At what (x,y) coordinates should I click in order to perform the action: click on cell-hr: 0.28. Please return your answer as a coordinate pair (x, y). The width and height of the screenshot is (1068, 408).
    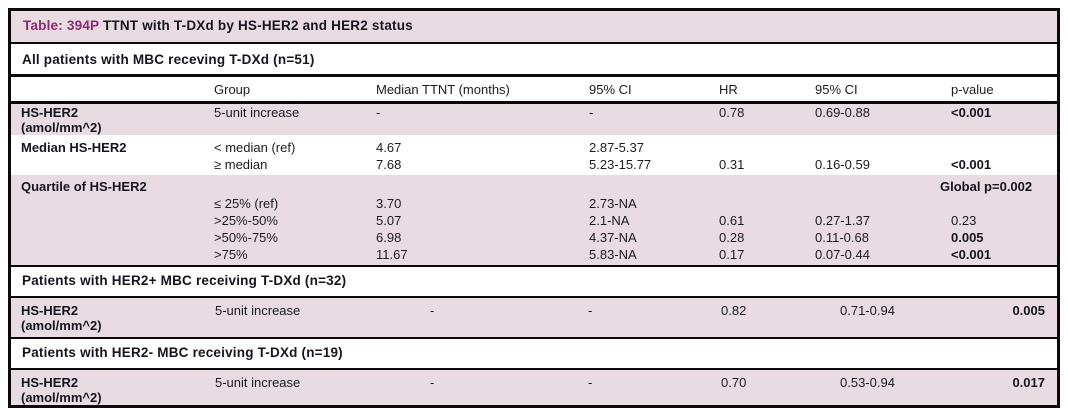
    Looking at the image, I should click on (732, 237).